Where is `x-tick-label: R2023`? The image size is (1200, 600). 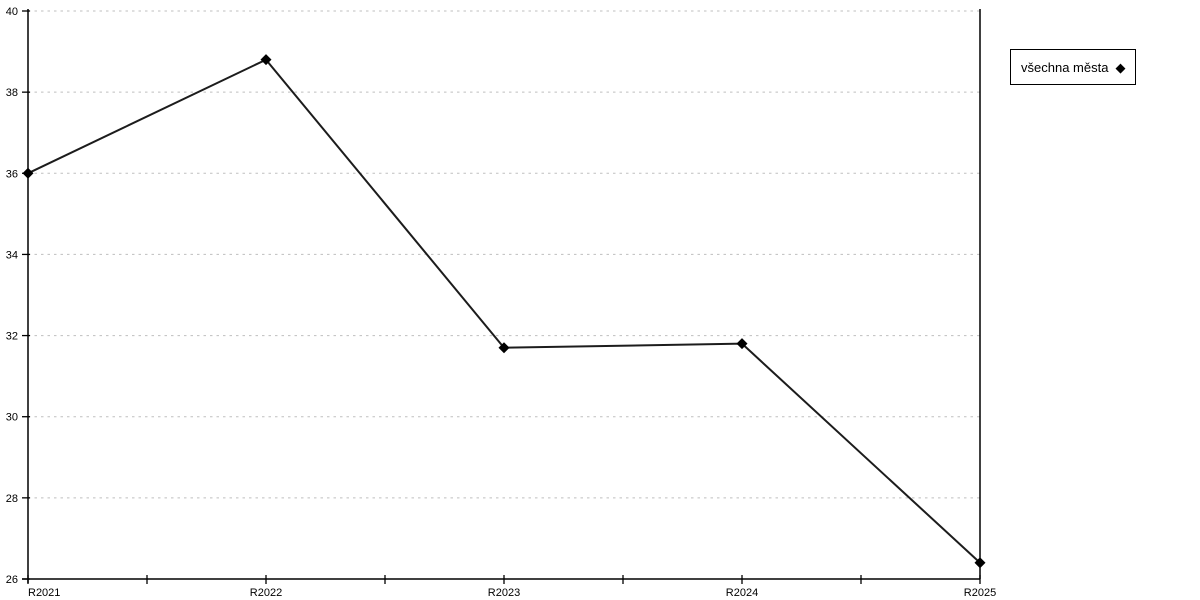
x-tick-label: R2023 is located at coordinates (504, 593).